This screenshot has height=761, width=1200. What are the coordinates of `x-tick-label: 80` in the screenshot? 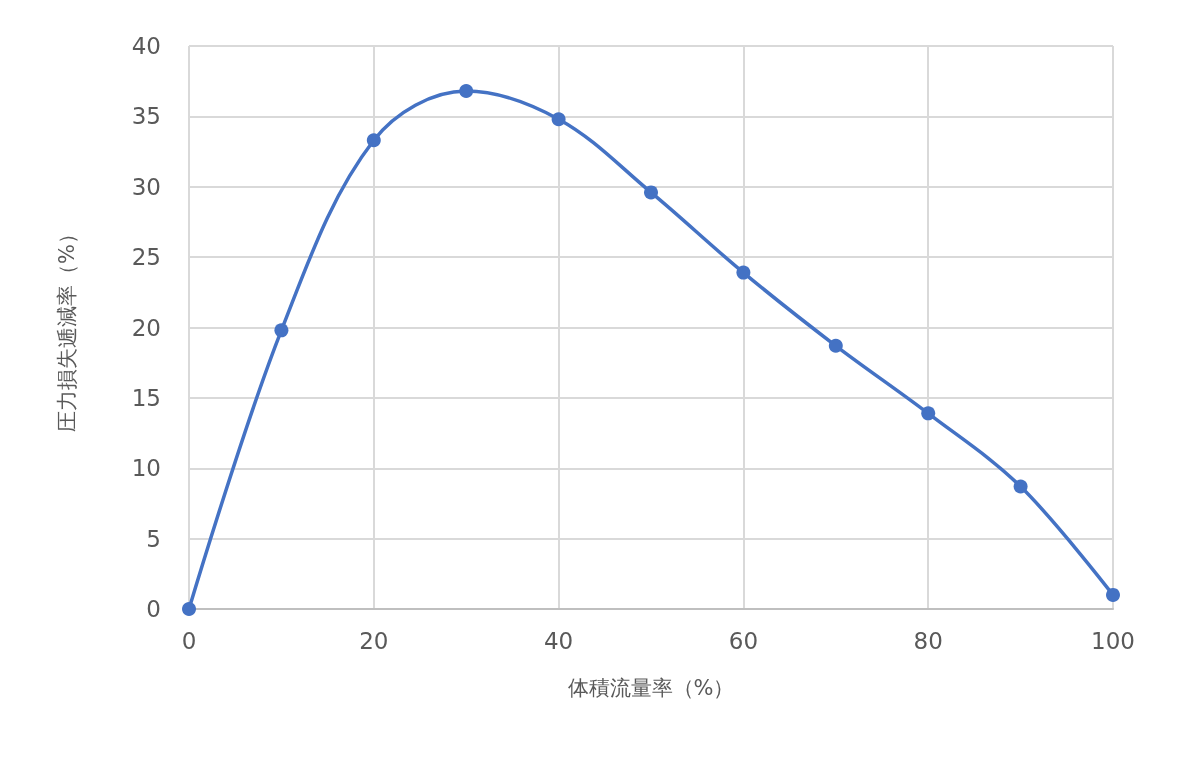 It's located at (928, 640).